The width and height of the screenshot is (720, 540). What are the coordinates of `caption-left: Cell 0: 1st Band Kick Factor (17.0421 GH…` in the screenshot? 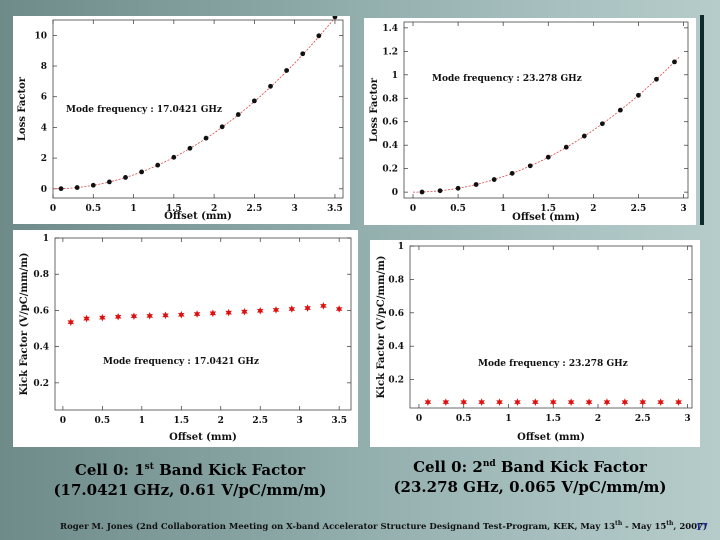 It's located at (190, 480).